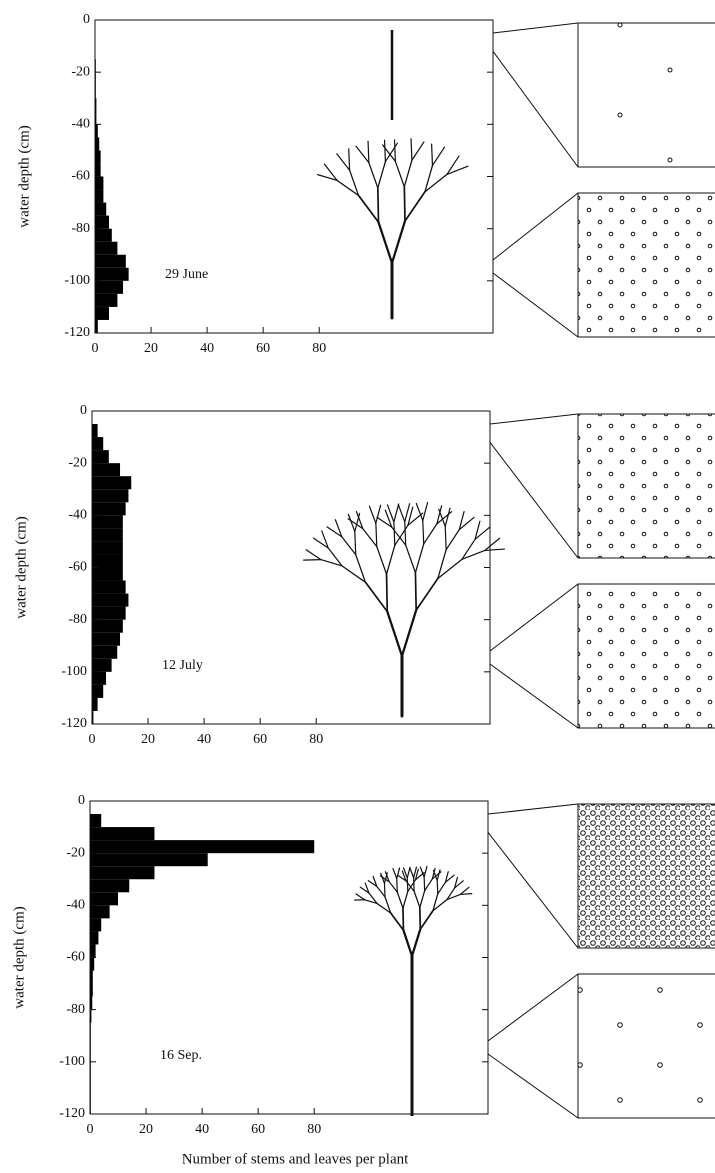  What do you see at coordinates (413, 990) in the screenshot?
I see `plant` at bounding box center [413, 990].